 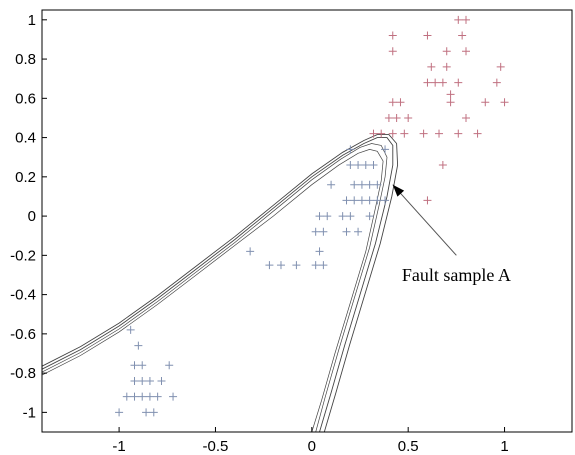 I want to click on x-tick-label: 0.5, so click(x=408, y=446).